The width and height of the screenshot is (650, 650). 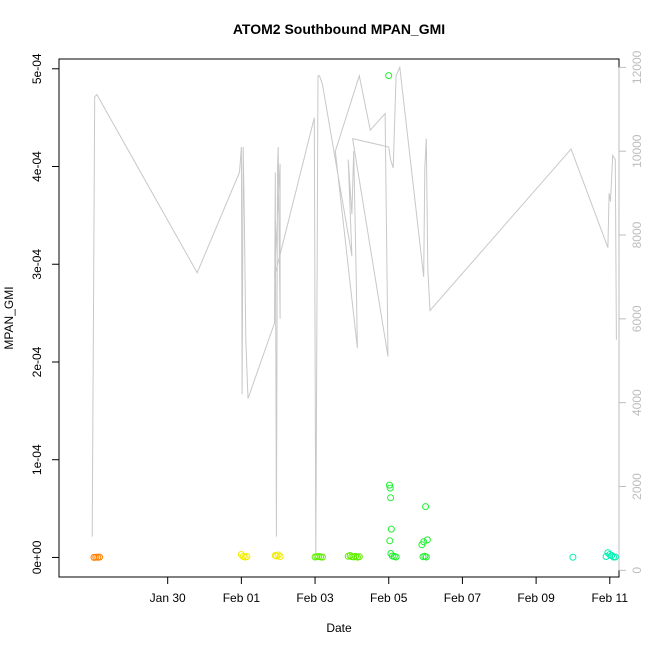 I want to click on y-tick-label: 1e-04, so click(x=37, y=459).